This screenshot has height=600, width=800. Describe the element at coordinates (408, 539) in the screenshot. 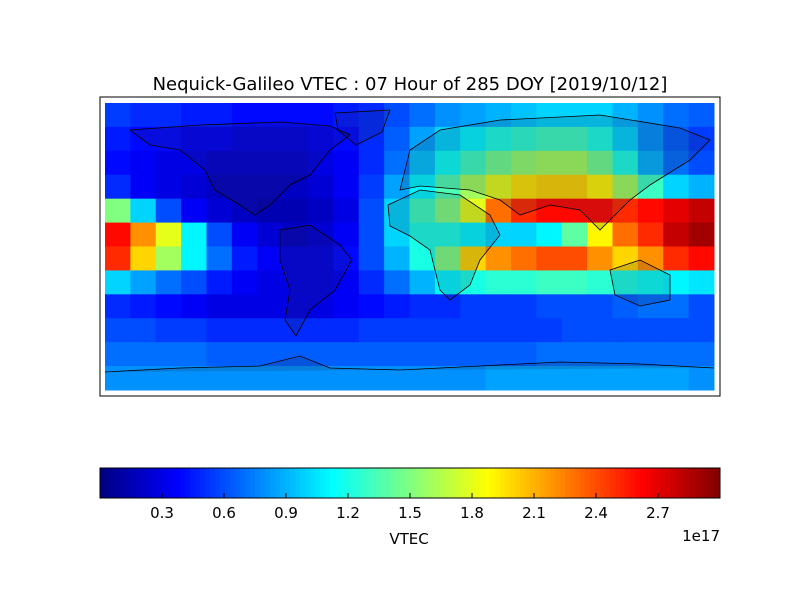

I see `colorbar-label: VTEC` at that location.